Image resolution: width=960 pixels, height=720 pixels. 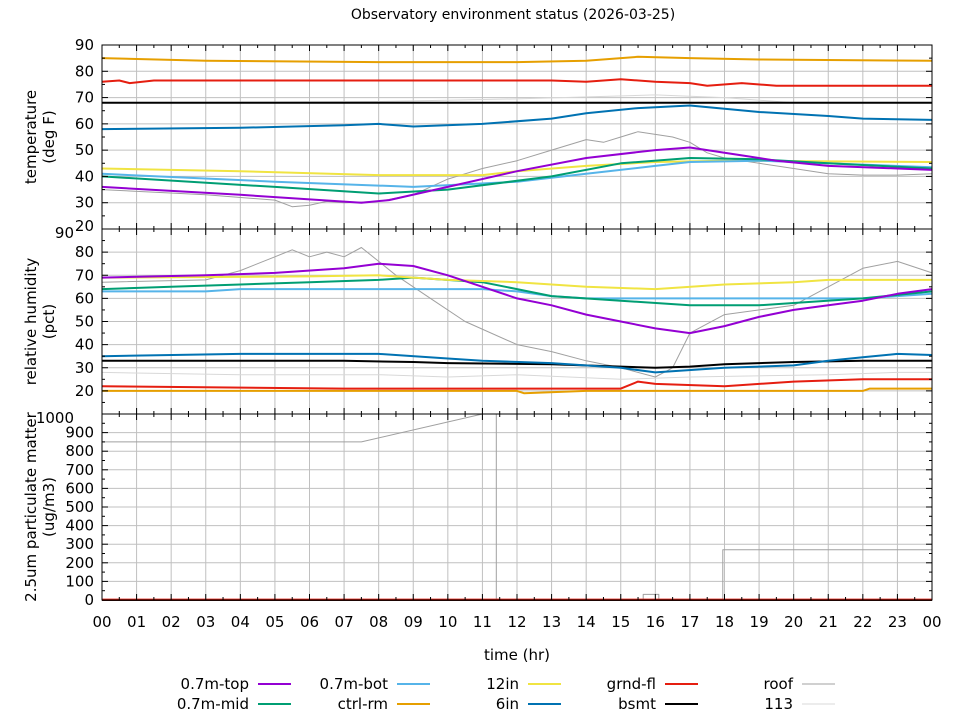 What do you see at coordinates (55, 418) in the screenshot?
I see `y-tick-label: 1000` at bounding box center [55, 418].